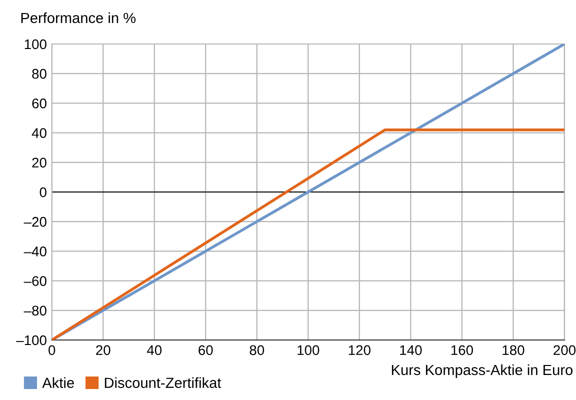 Image resolution: width=576 pixels, height=400 pixels. I want to click on x-tick-label: 100, so click(309, 350).